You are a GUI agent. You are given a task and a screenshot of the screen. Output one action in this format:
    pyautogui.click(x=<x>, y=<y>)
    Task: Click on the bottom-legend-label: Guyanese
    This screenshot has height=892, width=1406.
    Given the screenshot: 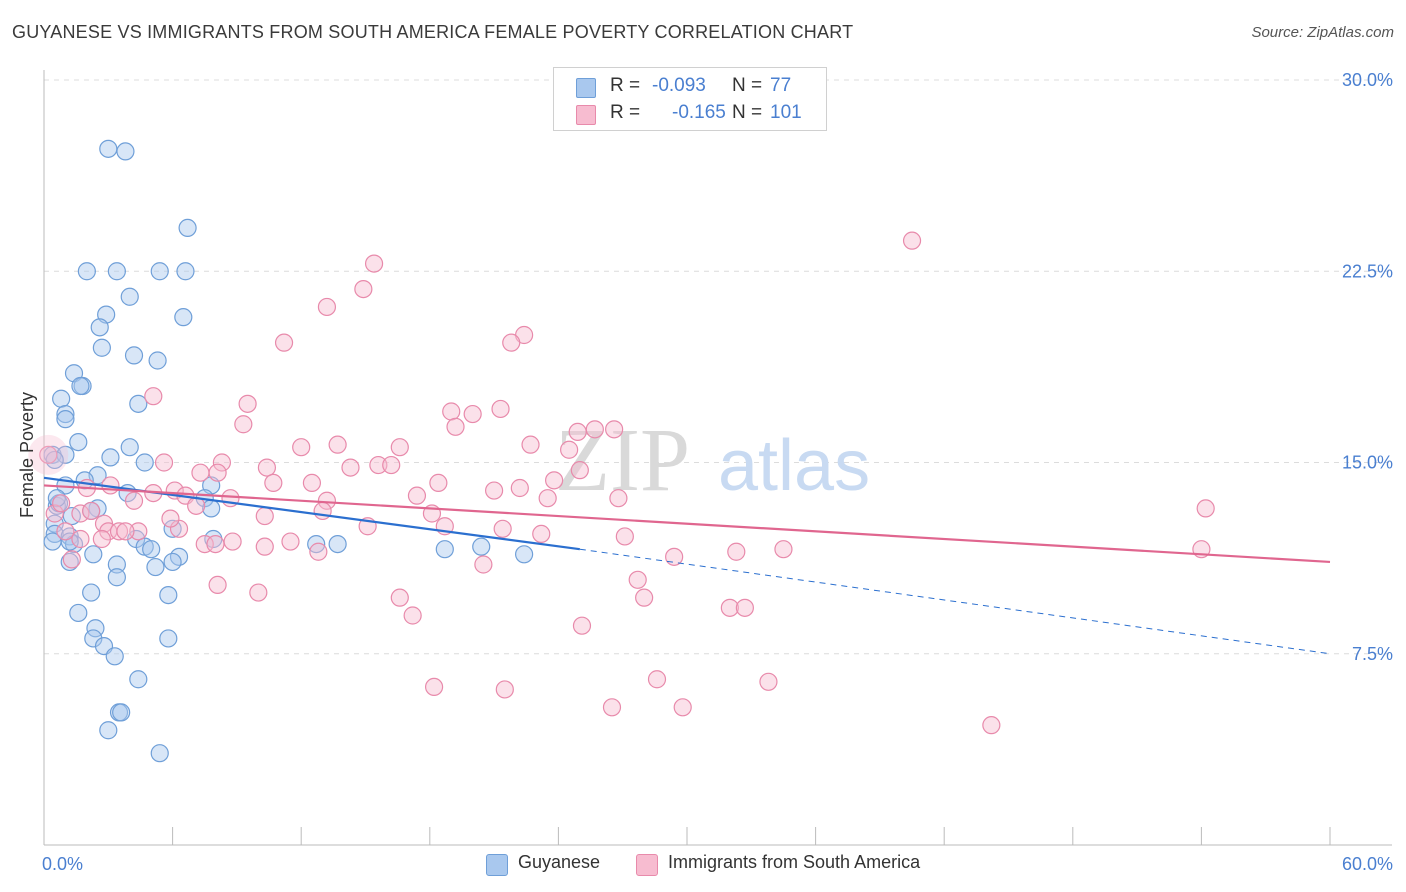 What is the action you would take?
    pyautogui.click(x=559, y=862)
    